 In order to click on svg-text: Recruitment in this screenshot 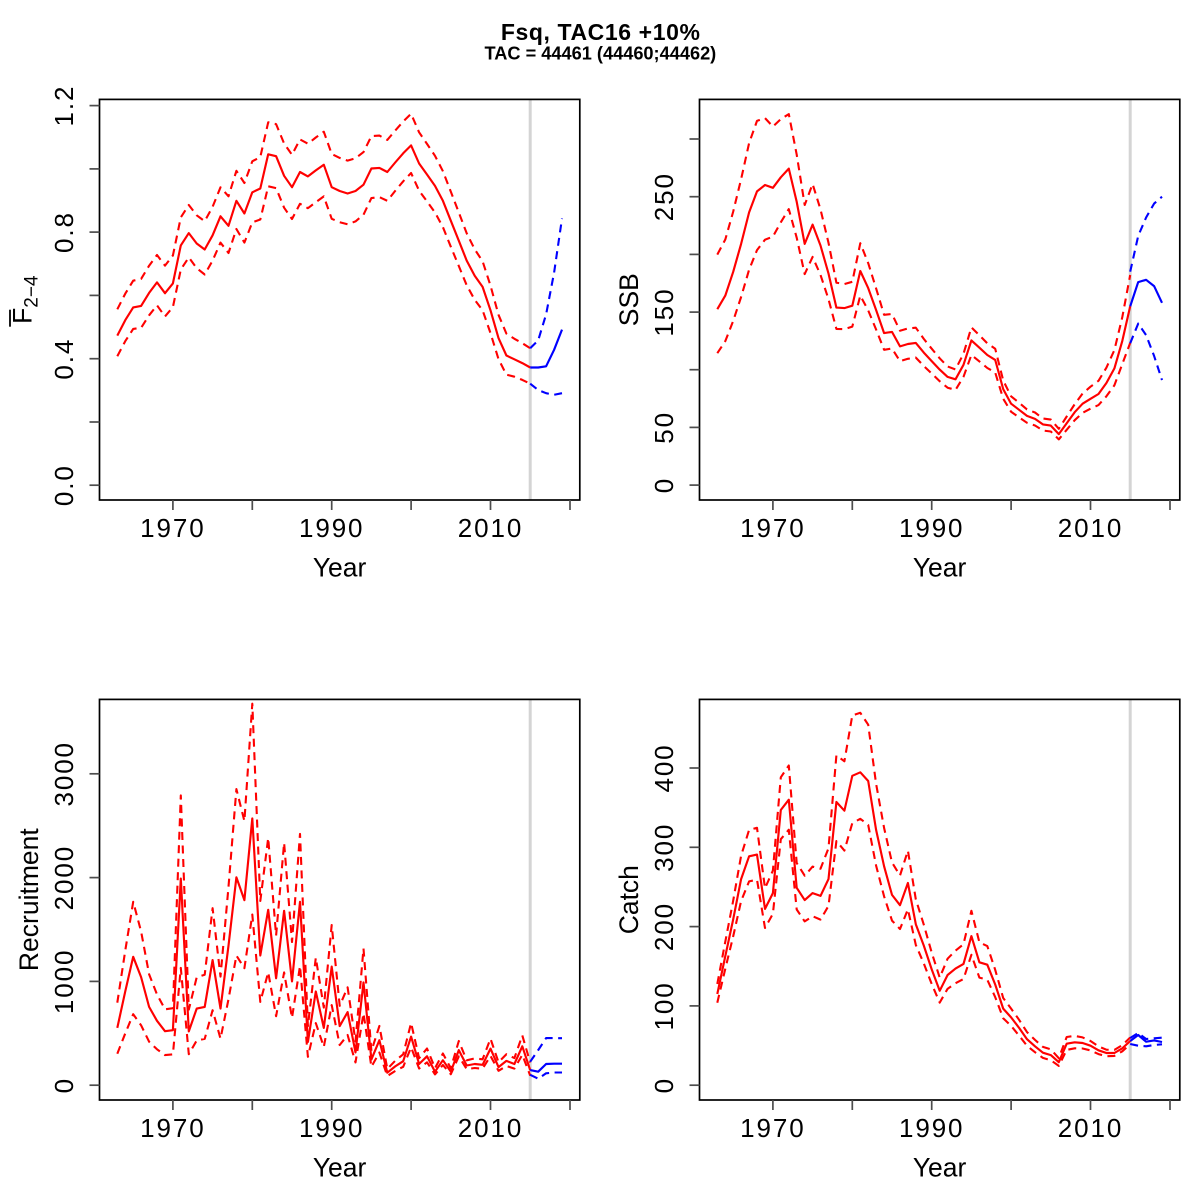, I will do `click(29, 899)`.